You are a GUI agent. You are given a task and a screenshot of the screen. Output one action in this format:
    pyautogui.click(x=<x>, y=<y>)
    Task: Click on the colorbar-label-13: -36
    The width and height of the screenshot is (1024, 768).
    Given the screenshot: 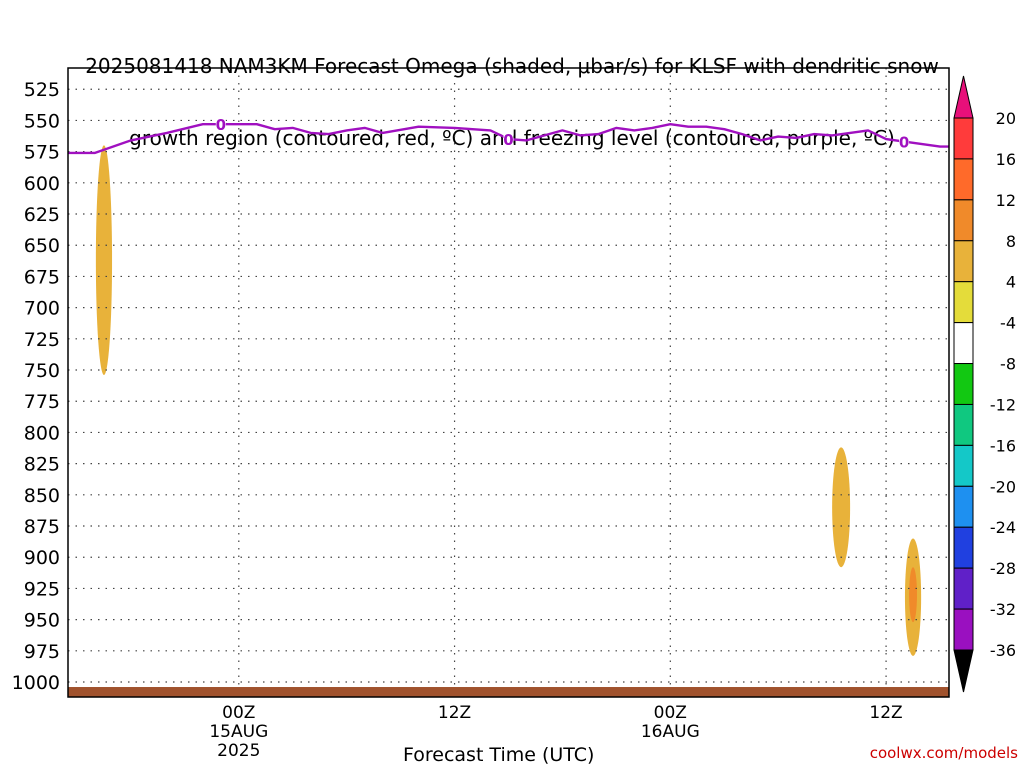 What is the action you would take?
    pyautogui.click(x=1003, y=650)
    